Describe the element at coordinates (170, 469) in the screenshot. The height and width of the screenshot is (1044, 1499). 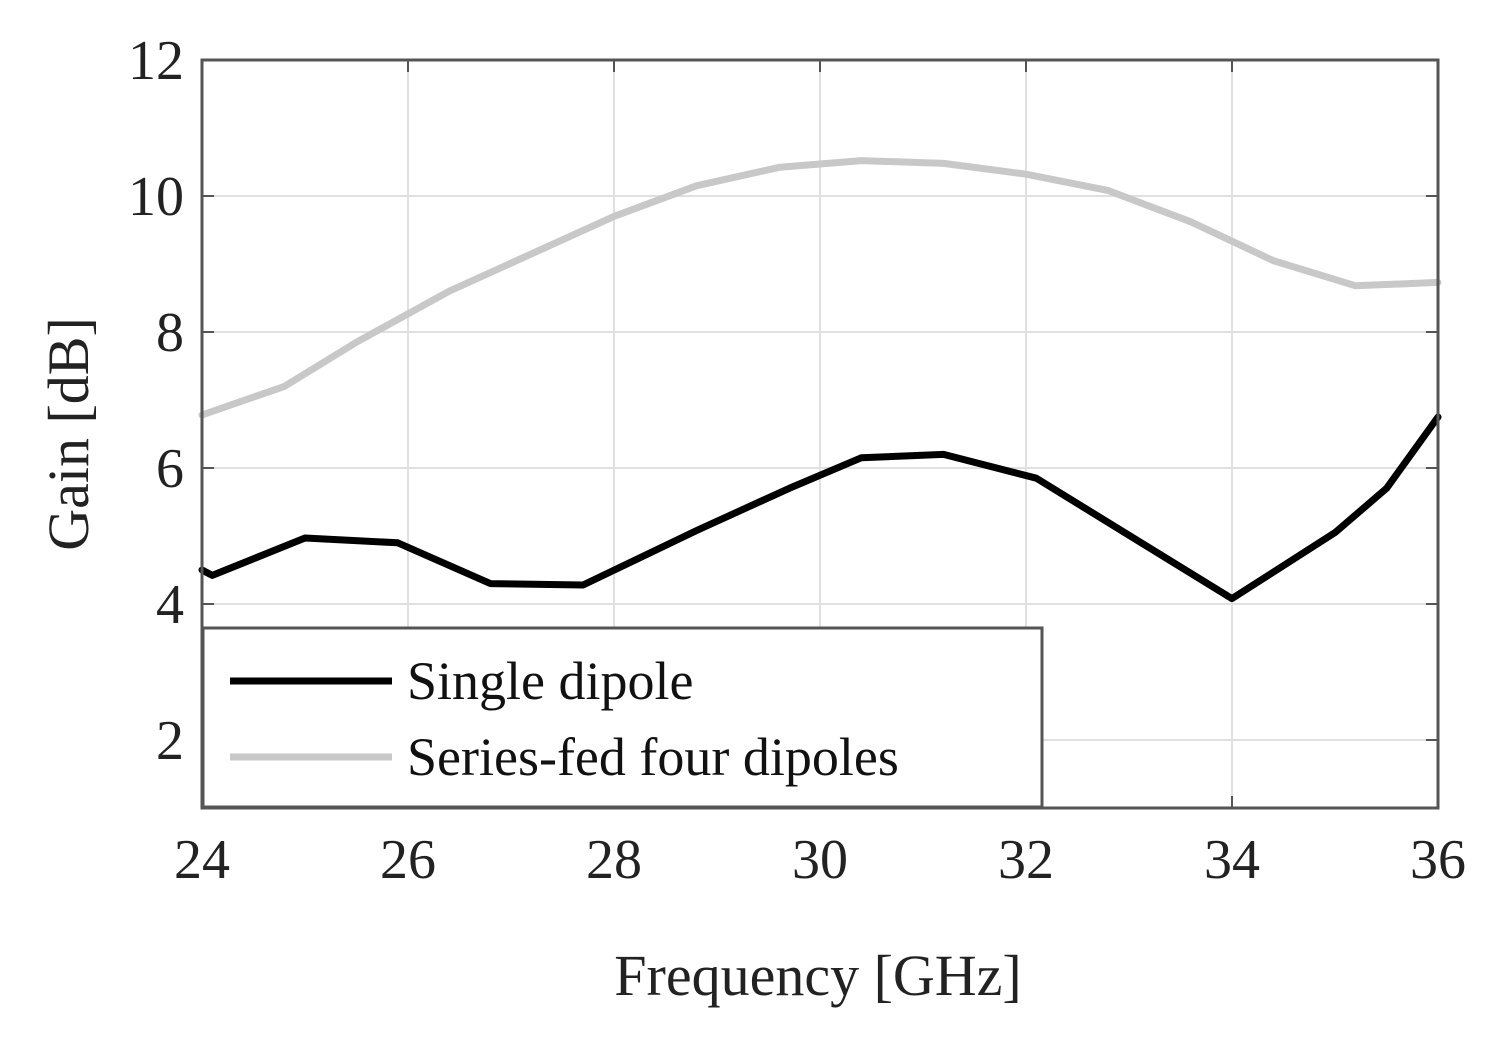
I see `y-tick-label: 6` at that location.